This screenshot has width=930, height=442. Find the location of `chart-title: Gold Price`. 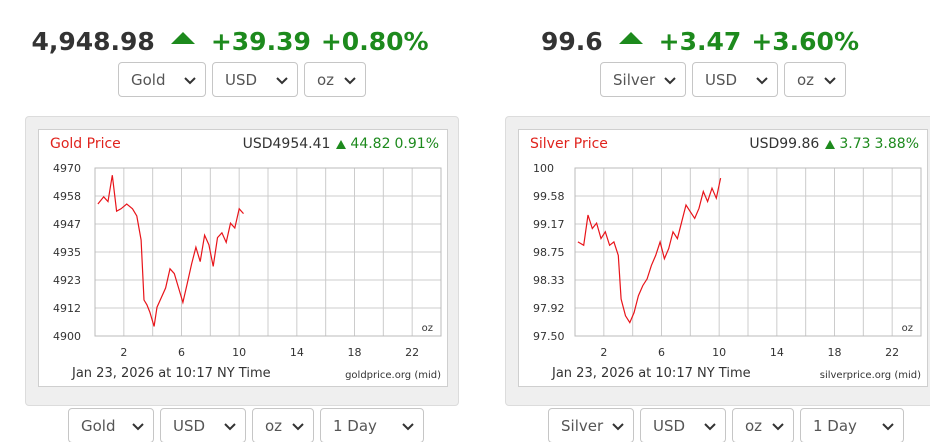

chart-title: Gold Price is located at coordinates (85, 144).